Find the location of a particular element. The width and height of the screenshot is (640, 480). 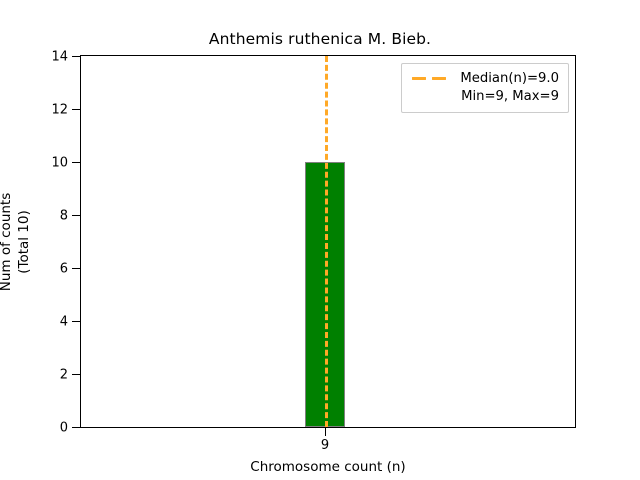

y-tick-label-12: 12 is located at coordinates (59, 110).